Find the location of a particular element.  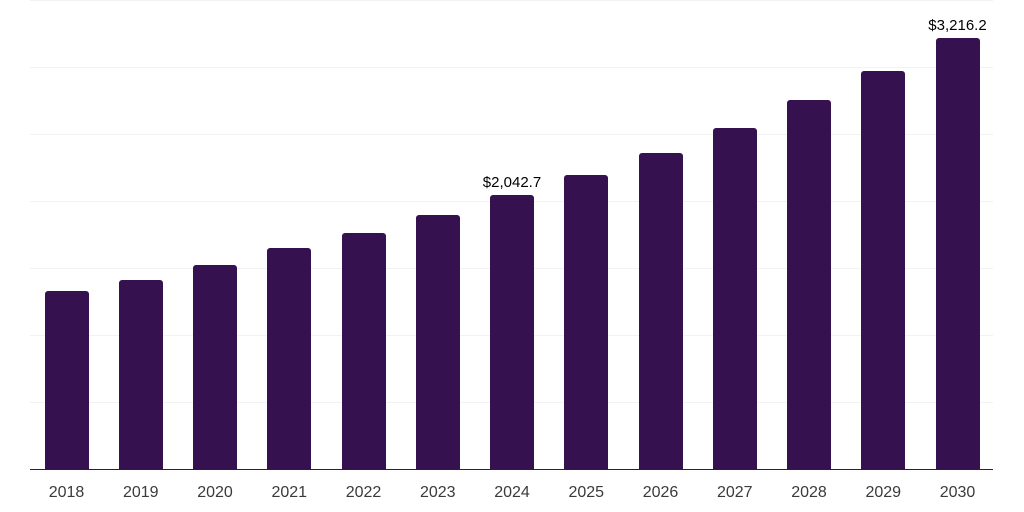

bar-2024 is located at coordinates (512, 332).